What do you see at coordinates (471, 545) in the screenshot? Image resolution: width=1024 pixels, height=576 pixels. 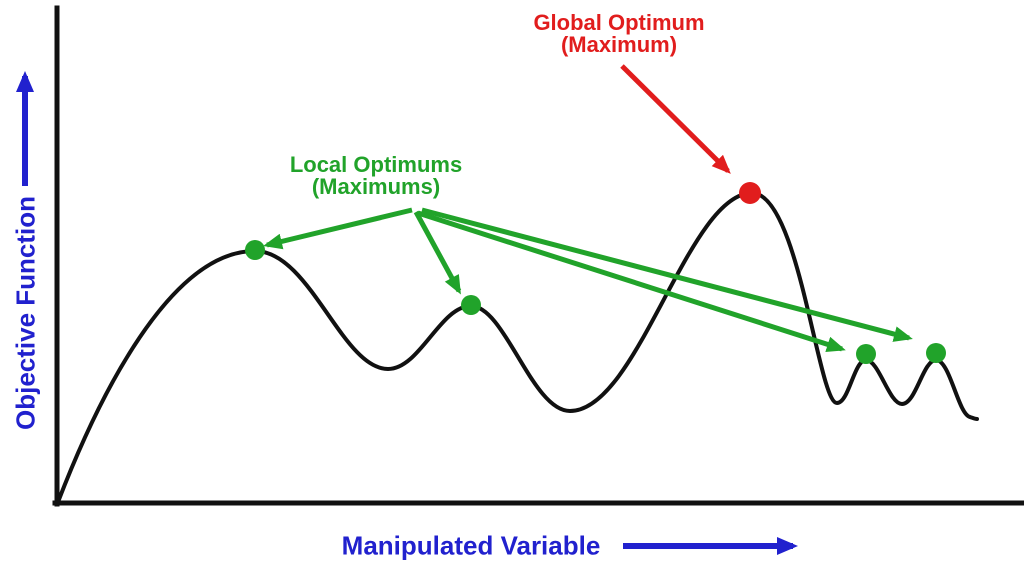 I see `x-axis-title: Manipulated Variable` at bounding box center [471, 545].